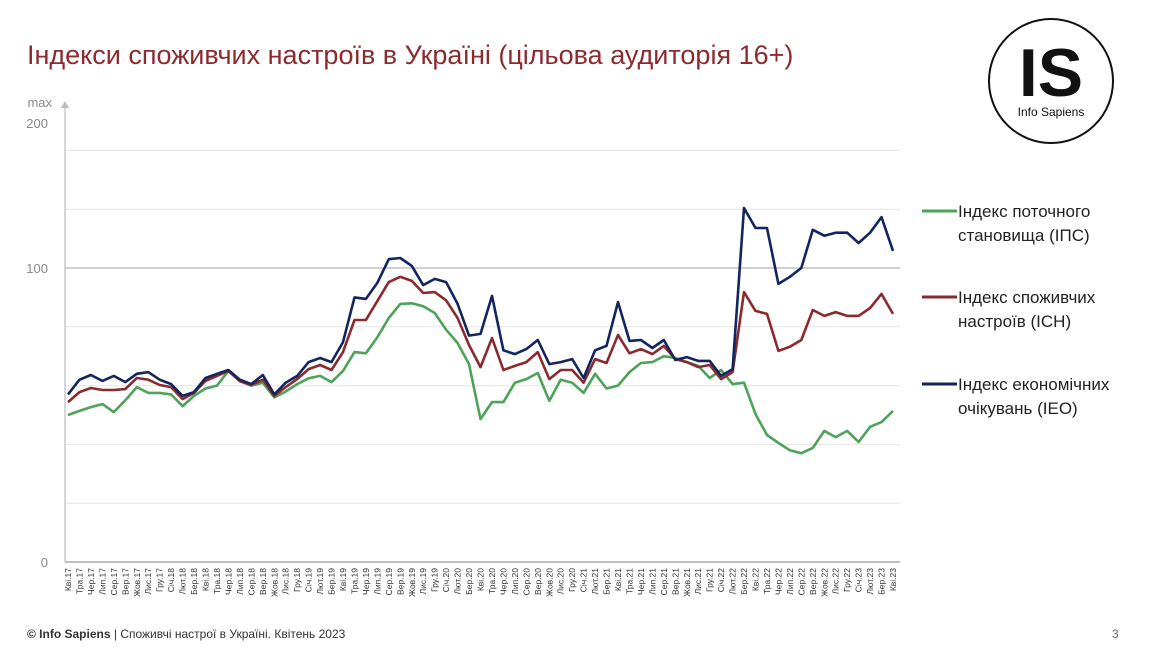 Image resolution: width=1161 pixels, height=647 pixels. Describe the element at coordinates (446, 580) in the screenshot. I see `x-tick-label: Січ.20` at that location.